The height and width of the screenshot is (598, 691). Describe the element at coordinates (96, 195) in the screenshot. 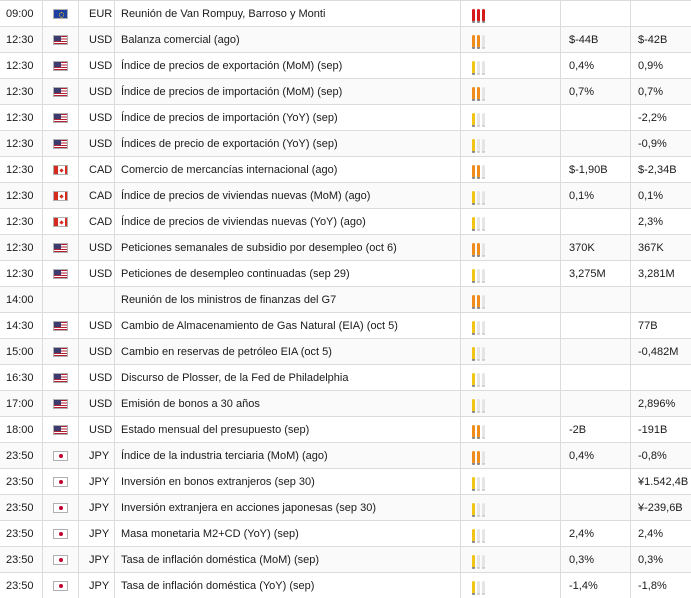

I see `event-currency: CAD` at that location.